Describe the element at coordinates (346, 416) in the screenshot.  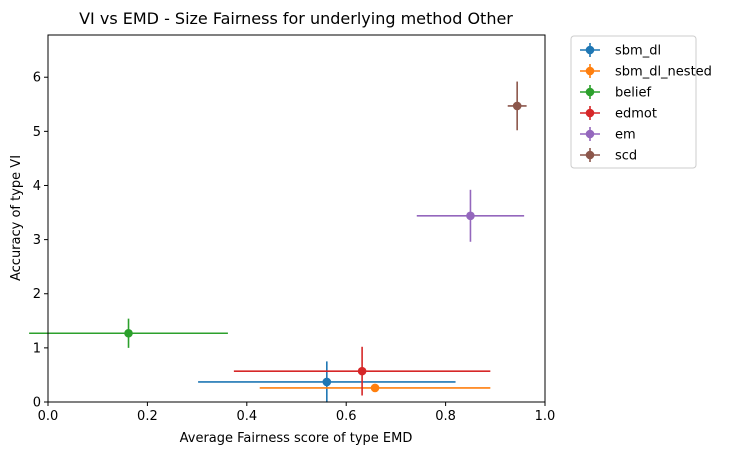
I see `x-tick-label: 0.6` at that location.